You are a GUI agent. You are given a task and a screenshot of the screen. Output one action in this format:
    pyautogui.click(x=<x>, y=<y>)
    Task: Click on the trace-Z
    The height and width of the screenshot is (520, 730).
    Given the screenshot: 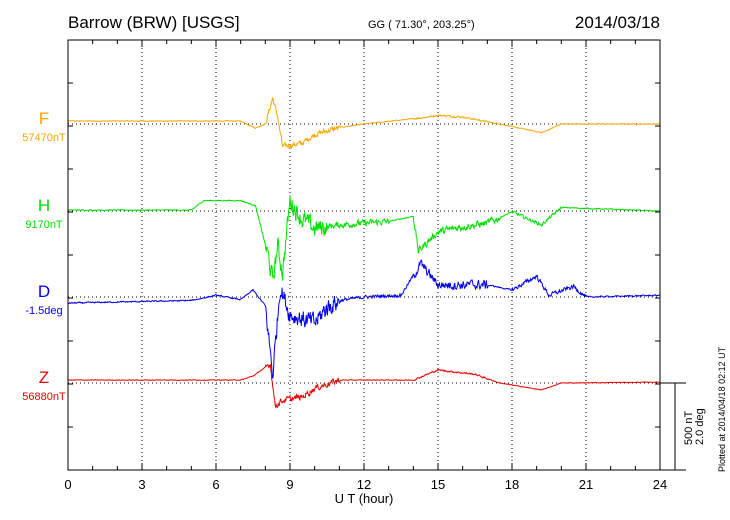 What is the action you would take?
    pyautogui.click(x=363, y=386)
    